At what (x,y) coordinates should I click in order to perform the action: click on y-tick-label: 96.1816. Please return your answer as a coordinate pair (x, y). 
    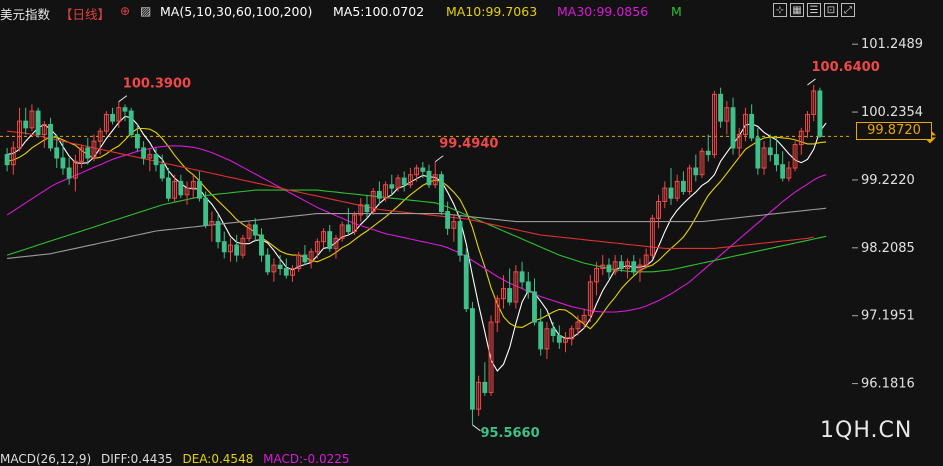
    Looking at the image, I should click on (888, 384).